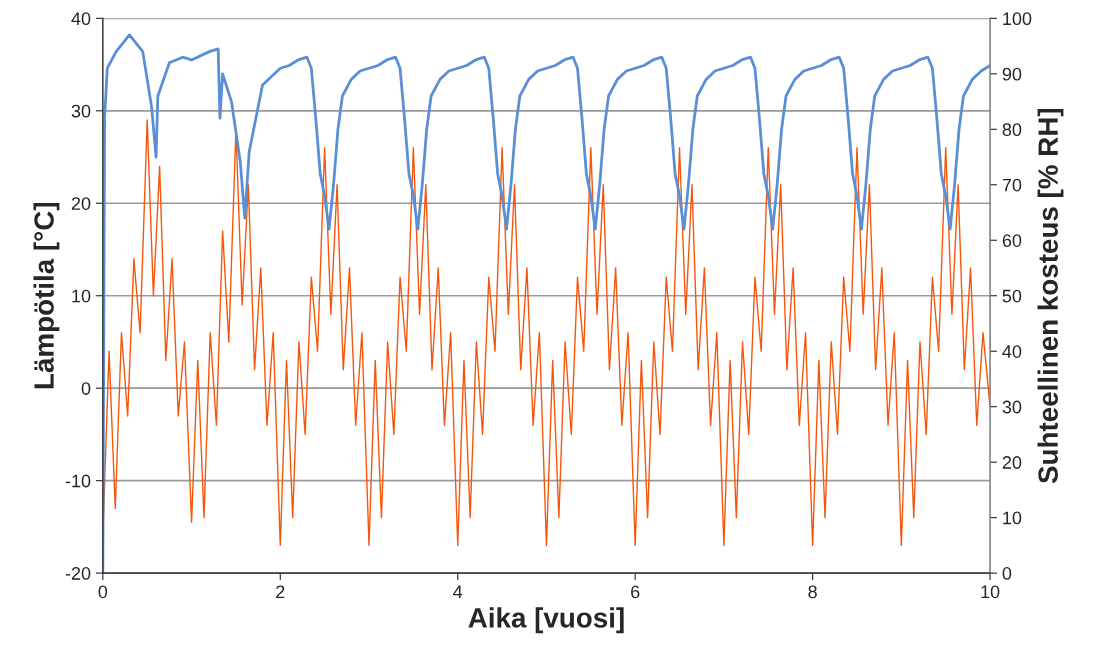  Describe the element at coordinates (1012, 240) in the screenshot. I see `y2-tick-label: 60` at that location.